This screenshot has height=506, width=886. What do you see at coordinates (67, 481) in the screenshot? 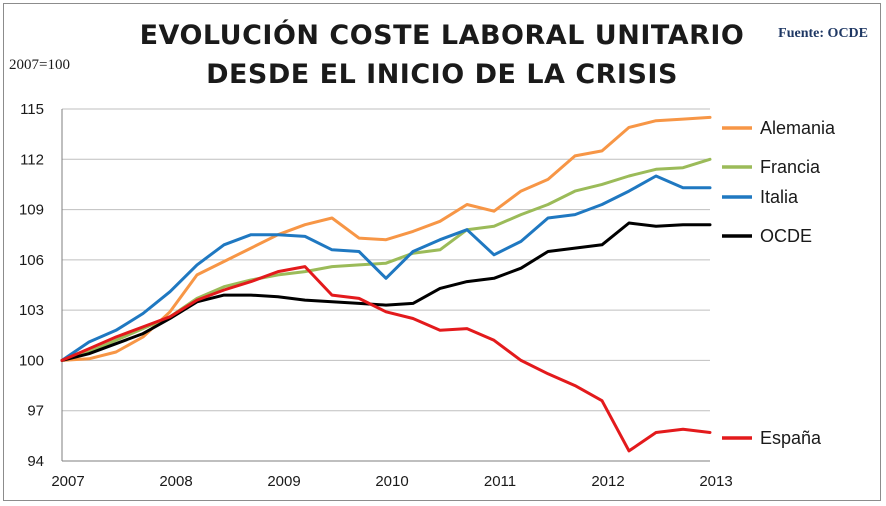
I see `x-tick-label: 2007` at bounding box center [67, 481].